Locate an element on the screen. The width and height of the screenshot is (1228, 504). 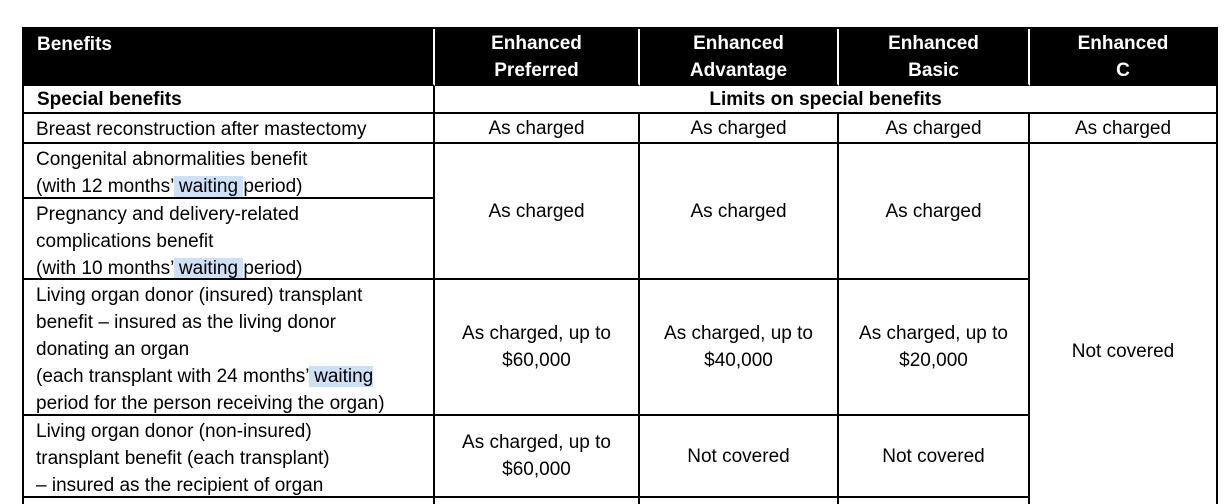
section-label: Special benefits is located at coordinates (109, 99).